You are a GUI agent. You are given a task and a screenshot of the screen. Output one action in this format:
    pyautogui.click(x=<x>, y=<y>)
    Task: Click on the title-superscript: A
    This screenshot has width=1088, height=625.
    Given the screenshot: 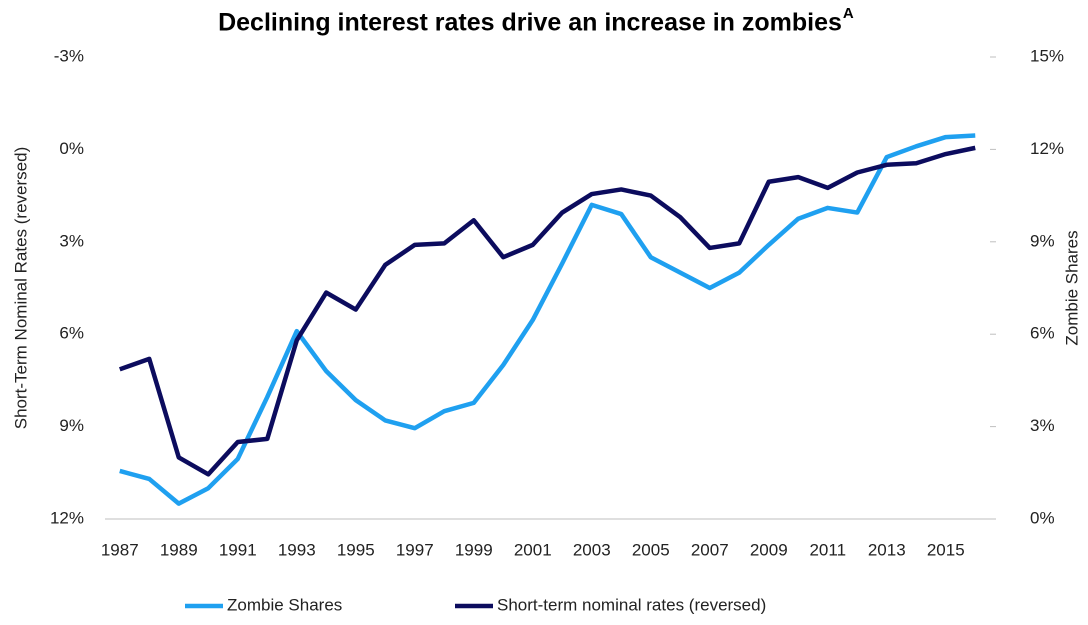 What is the action you would take?
    pyautogui.click(x=848, y=13)
    